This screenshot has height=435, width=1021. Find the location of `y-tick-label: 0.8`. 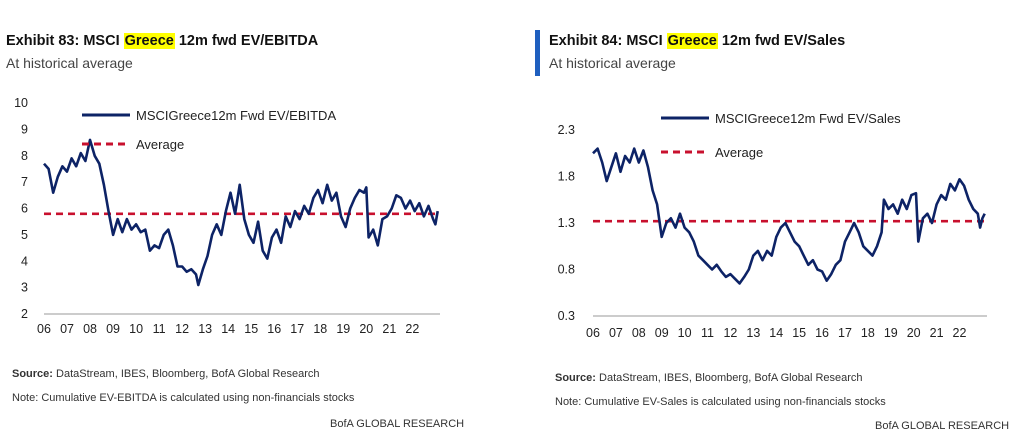

y-tick-label: 0.8 is located at coordinates (566, 270).